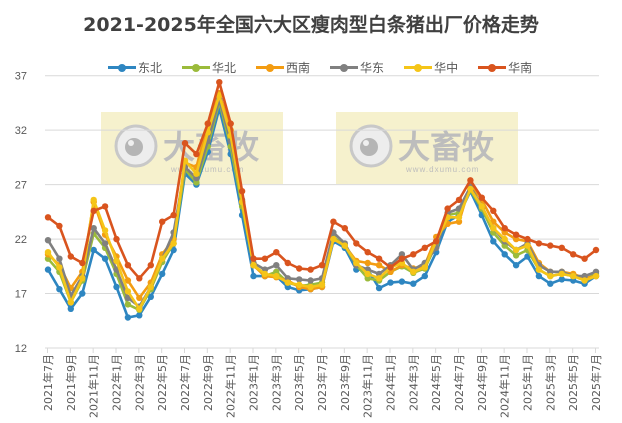 This screenshot has width=622, height=423. I want to click on legend-label: 华南, so click(520, 68).